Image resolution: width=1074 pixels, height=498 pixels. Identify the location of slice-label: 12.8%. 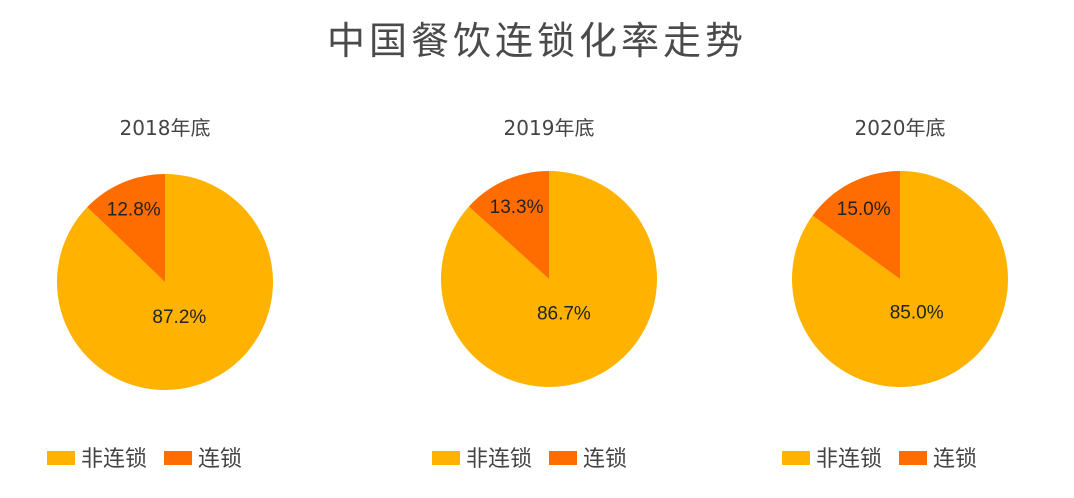
(134, 209).